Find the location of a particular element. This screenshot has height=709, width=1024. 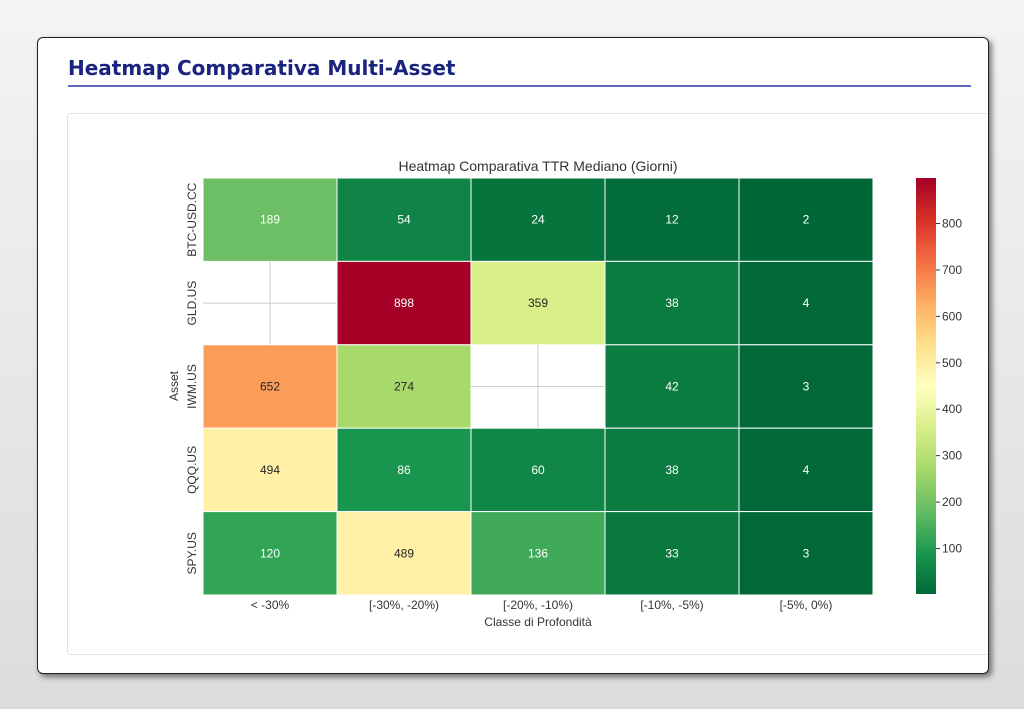

y-tick-label: BTC-USD.CC is located at coordinates (192, 219).